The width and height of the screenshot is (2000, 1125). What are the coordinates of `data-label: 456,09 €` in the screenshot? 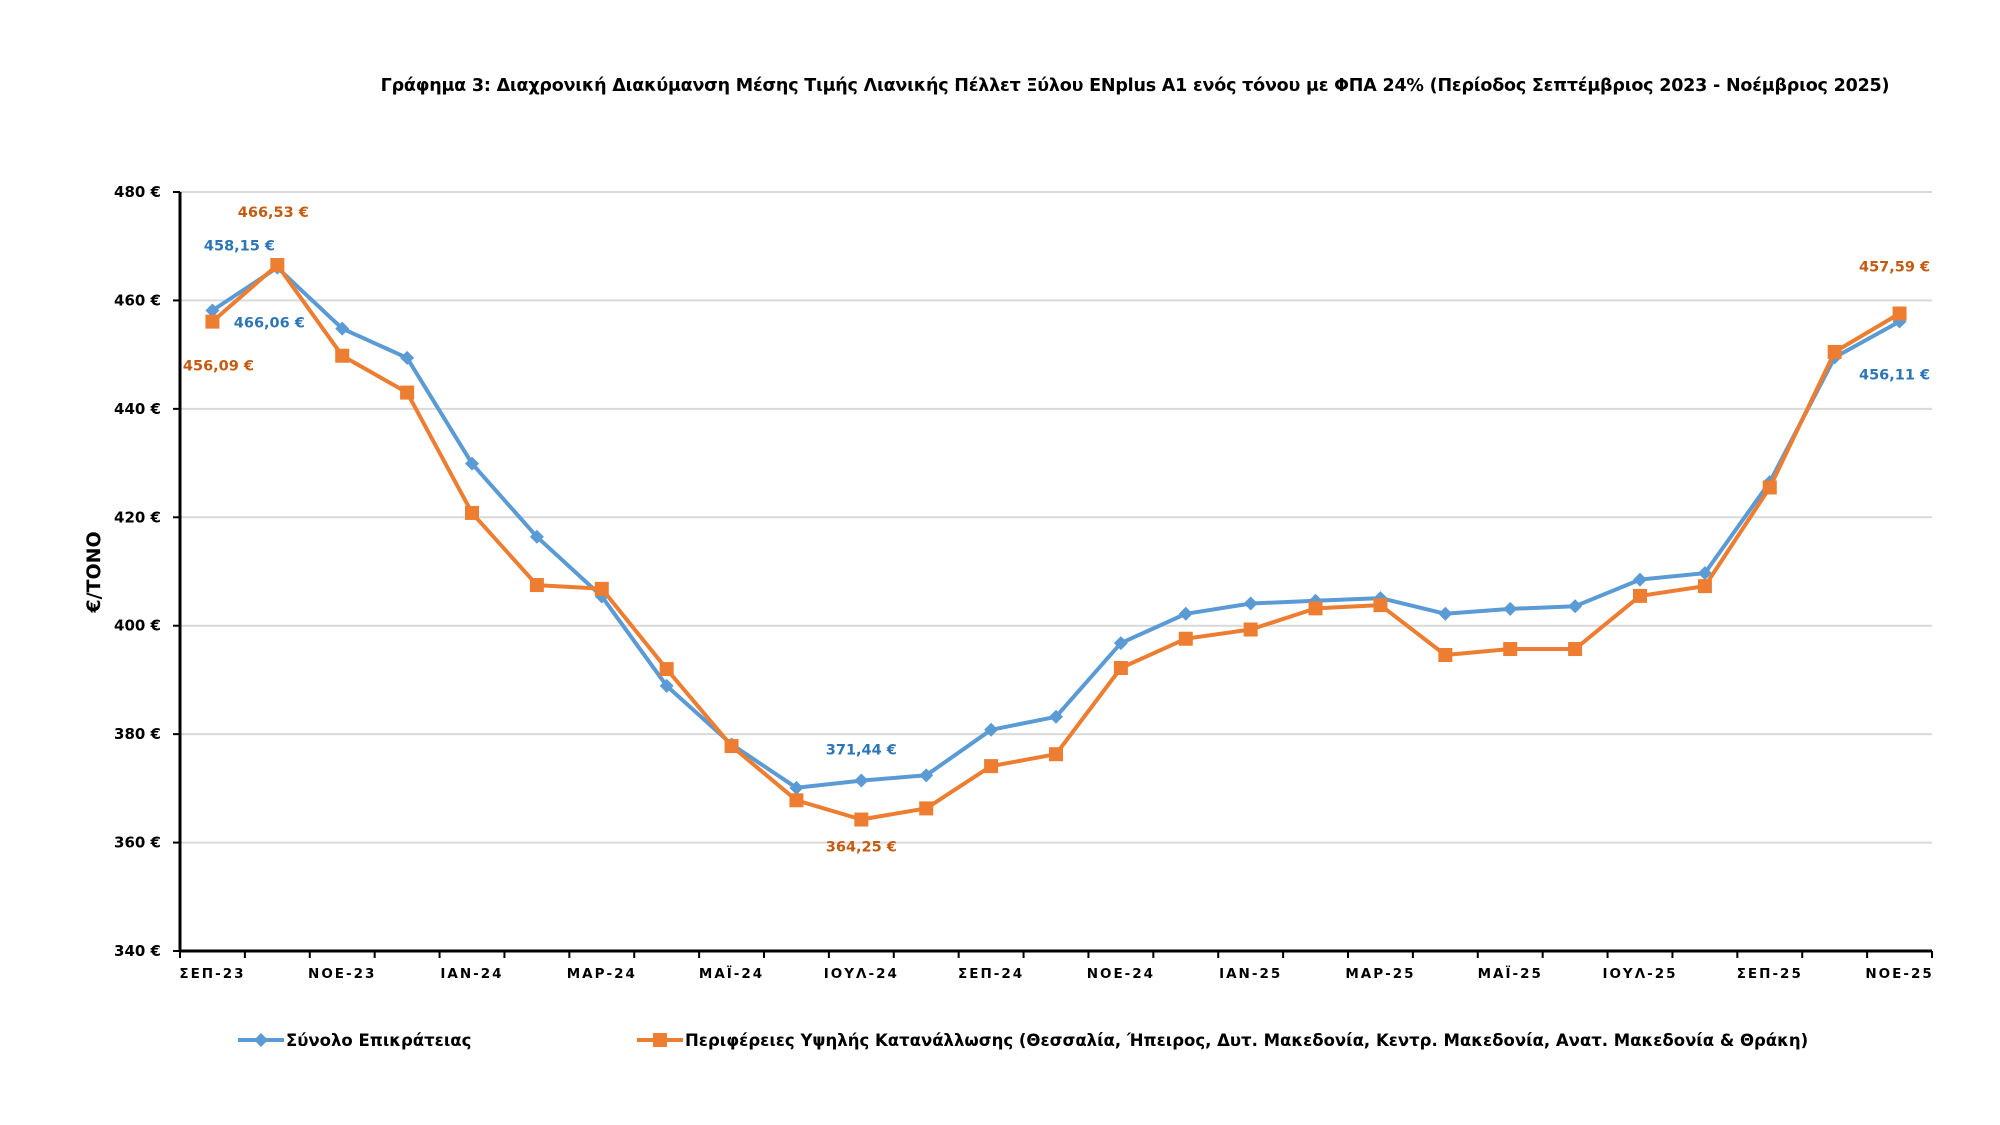 It's located at (218, 367).